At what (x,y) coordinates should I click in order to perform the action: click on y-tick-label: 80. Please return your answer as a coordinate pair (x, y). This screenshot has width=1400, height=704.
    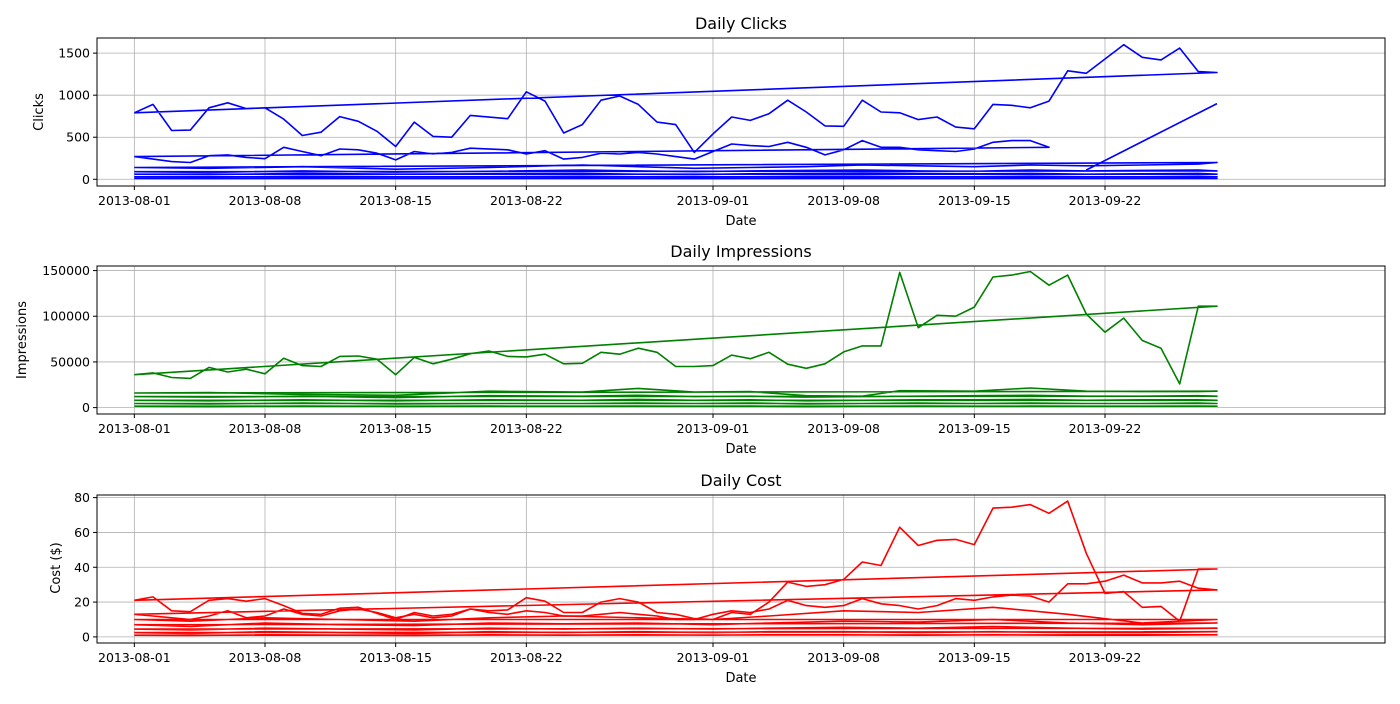
    Looking at the image, I should click on (82, 497).